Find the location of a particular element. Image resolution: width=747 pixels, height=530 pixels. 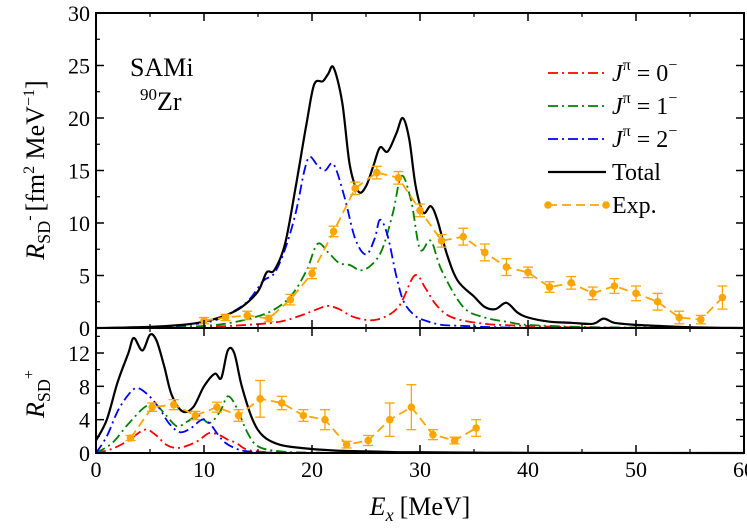

x-axis-label: Ex [MeV] is located at coordinates (420, 508).